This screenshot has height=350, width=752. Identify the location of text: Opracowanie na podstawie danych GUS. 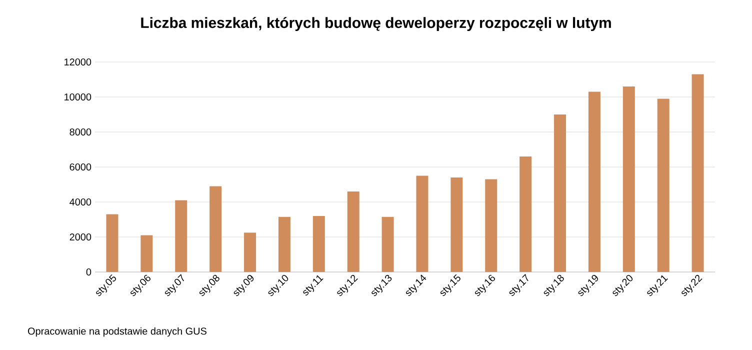
(117, 332).